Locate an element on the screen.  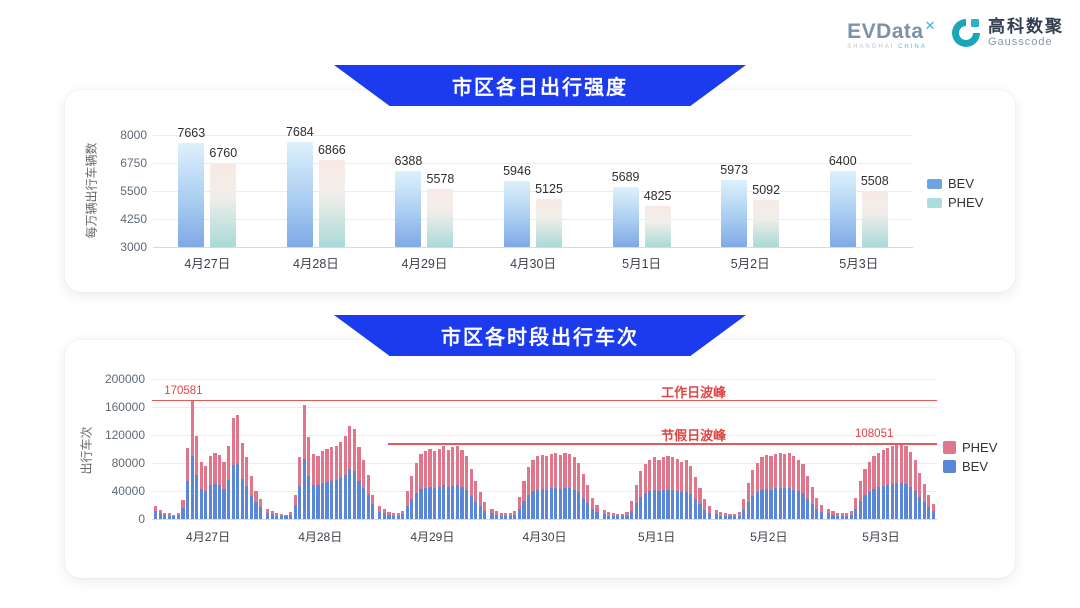
bar-value-label: 5092 is located at coordinates (766, 190).